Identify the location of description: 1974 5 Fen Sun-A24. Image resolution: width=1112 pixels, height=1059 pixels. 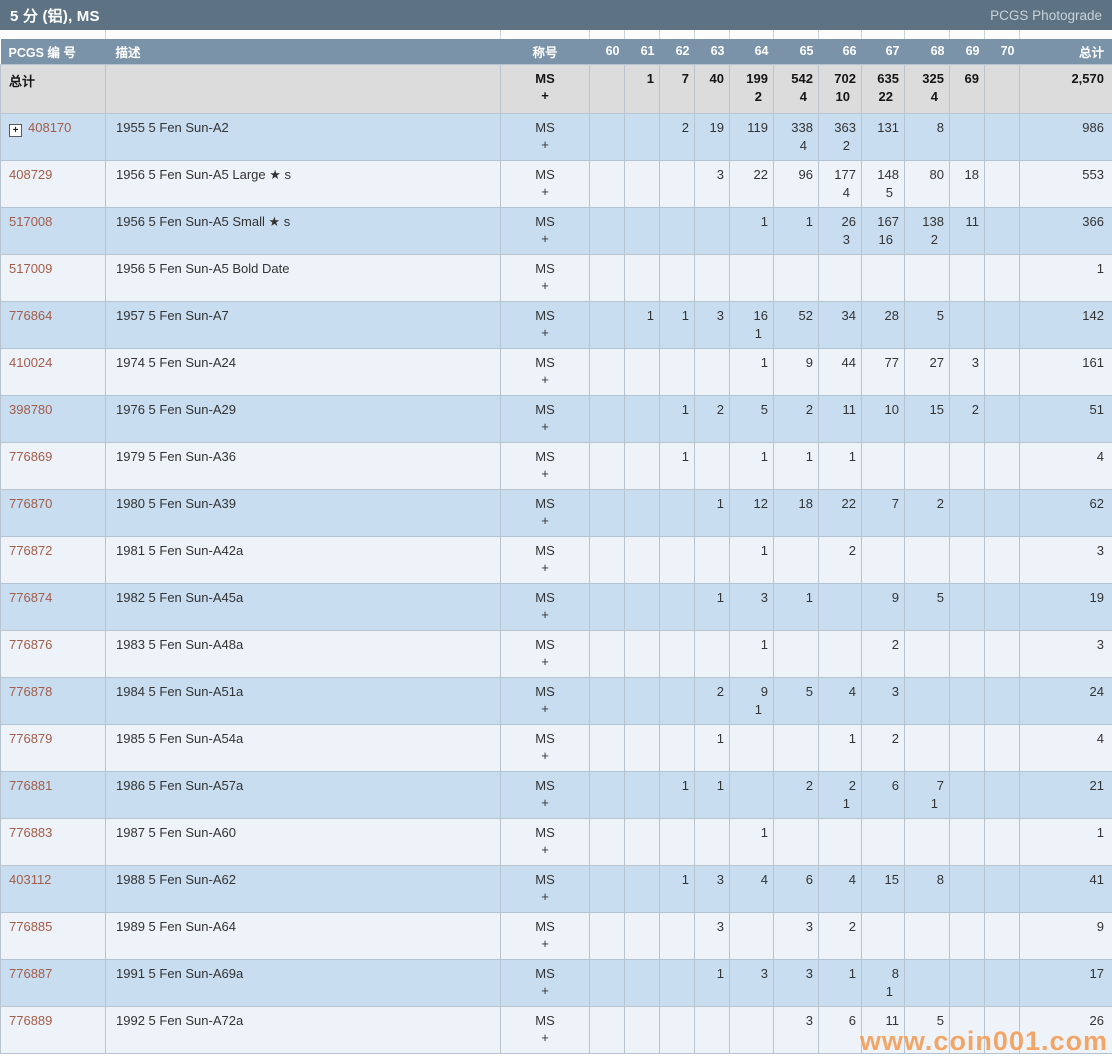
(303, 371).